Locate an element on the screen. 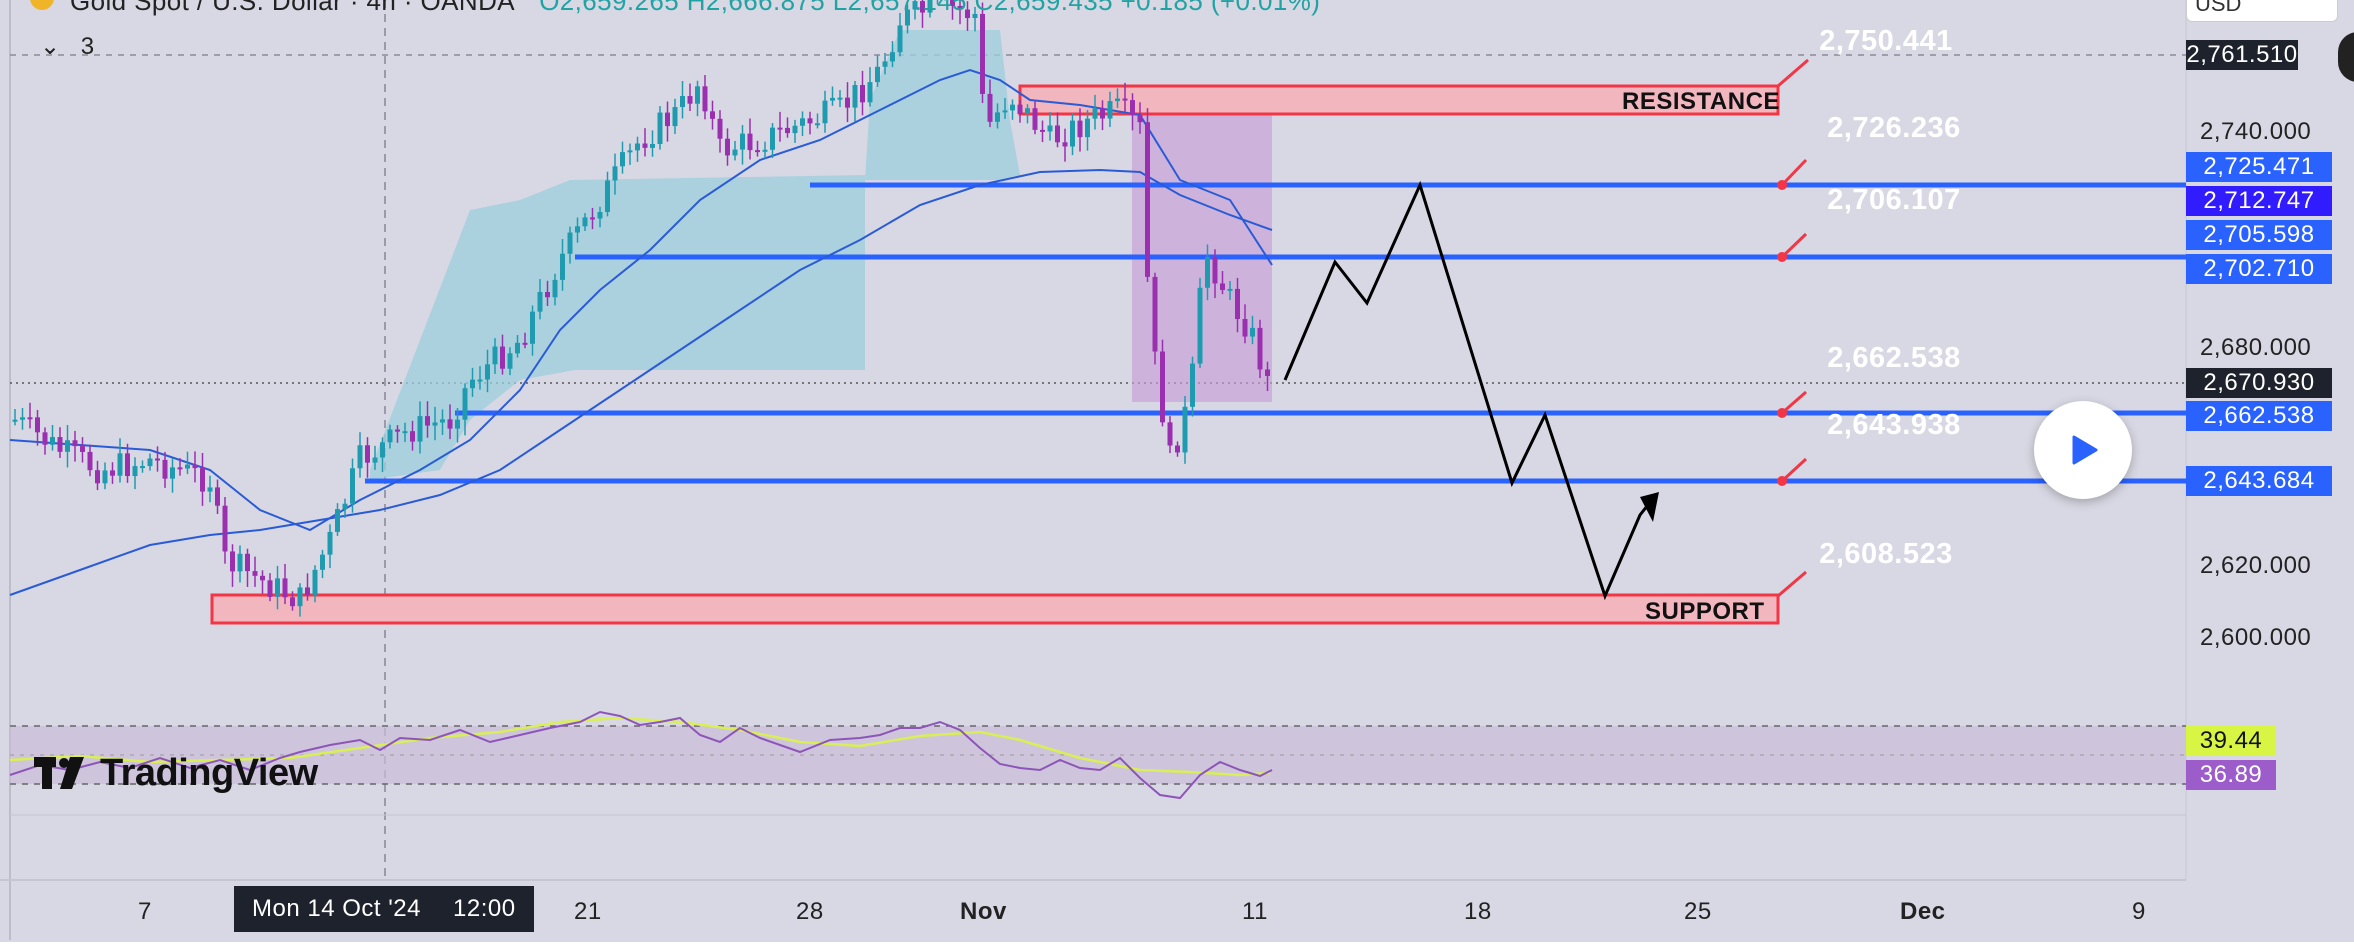  price-tag-level: 2,725.471 is located at coordinates (2259, 167).